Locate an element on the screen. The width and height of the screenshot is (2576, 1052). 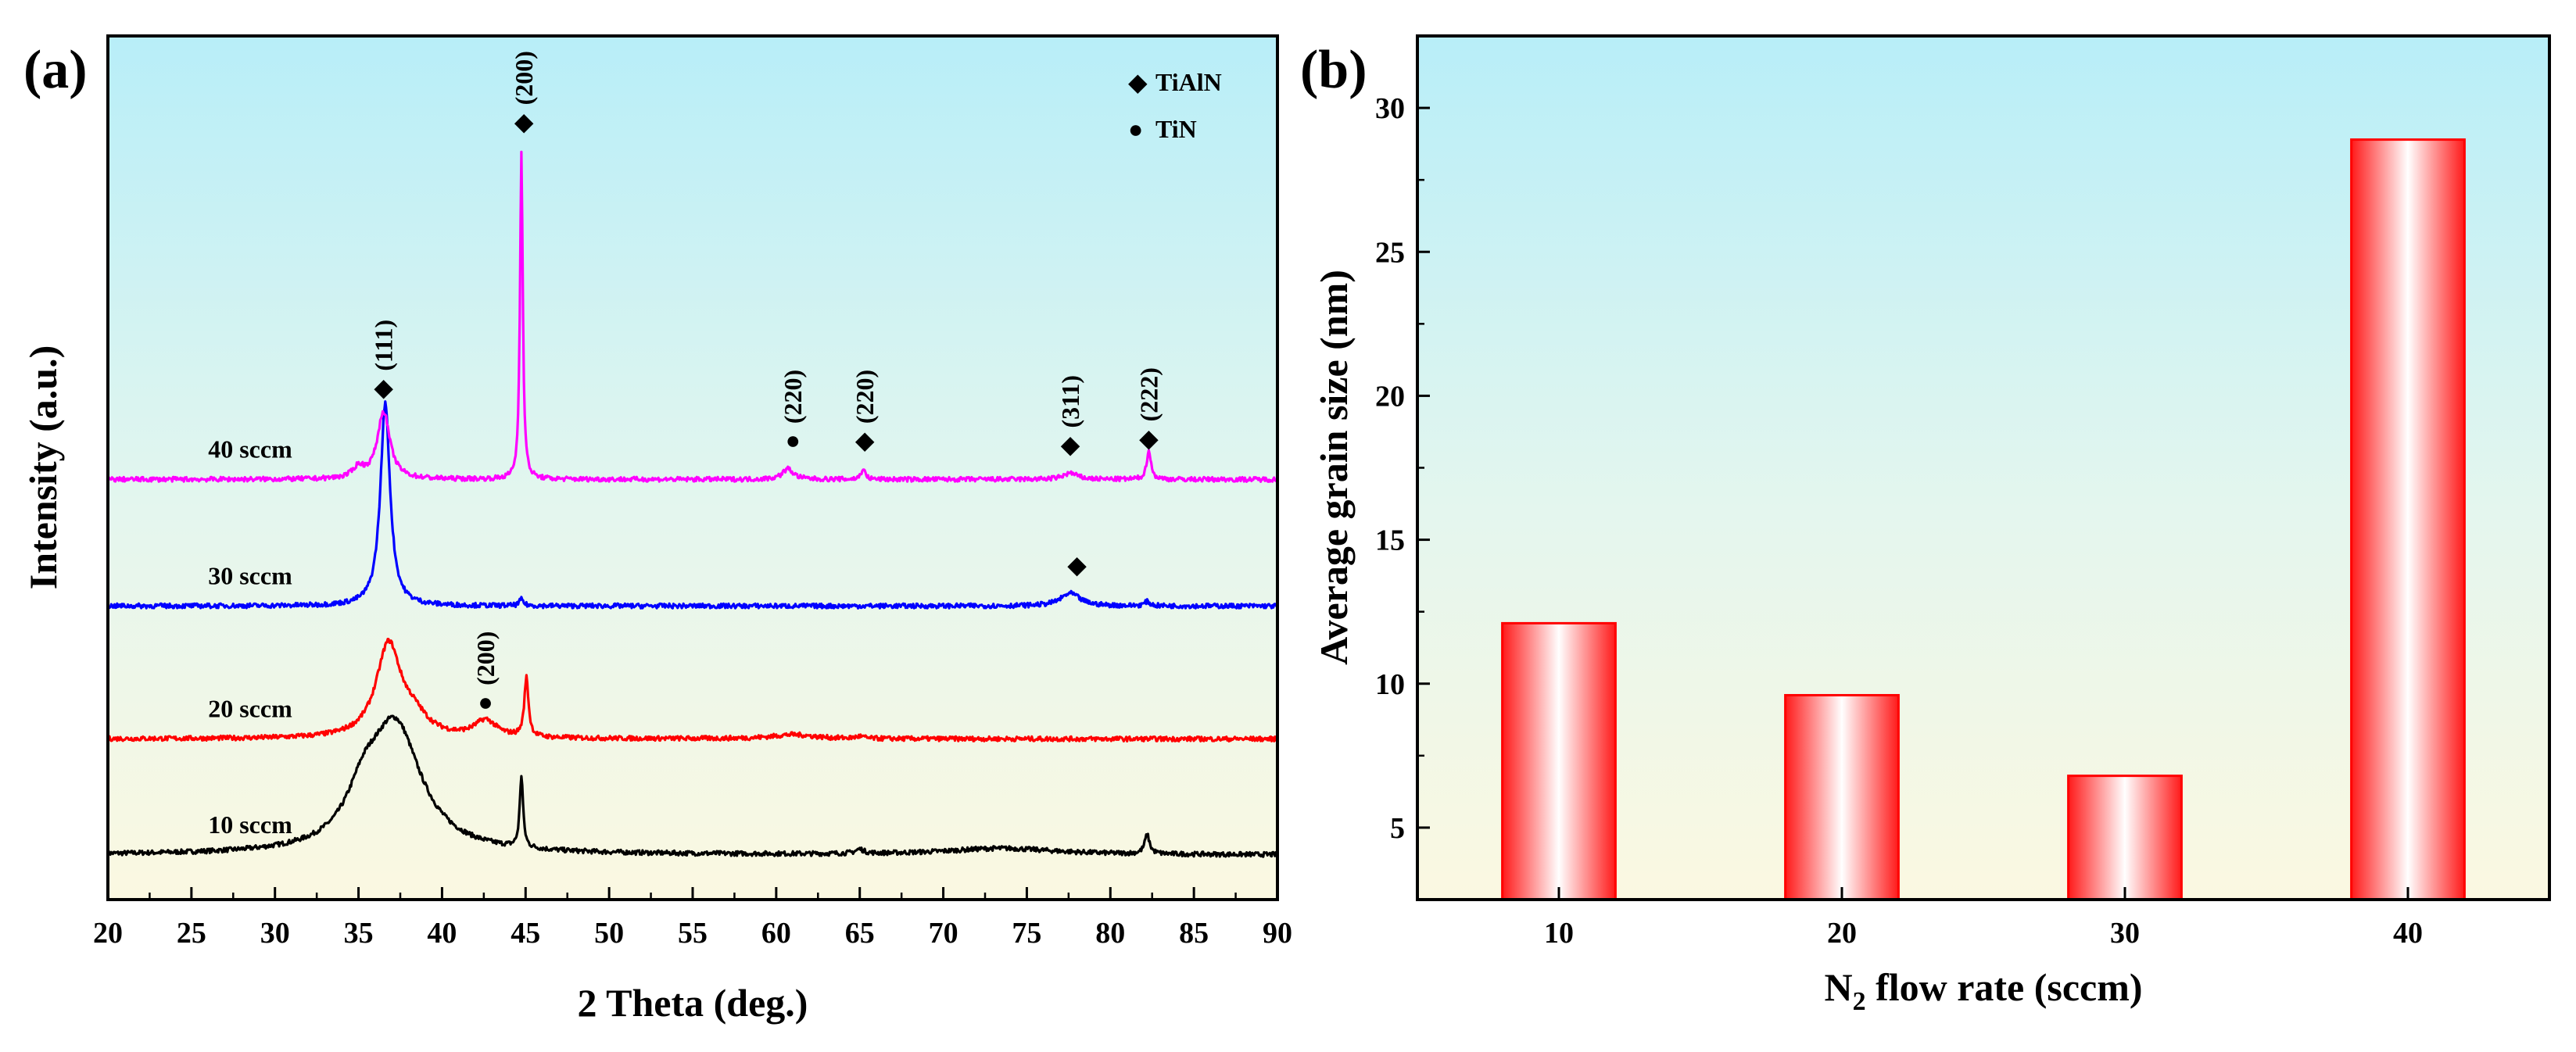
xrd-x-tick-label: 30 is located at coordinates (275, 933).